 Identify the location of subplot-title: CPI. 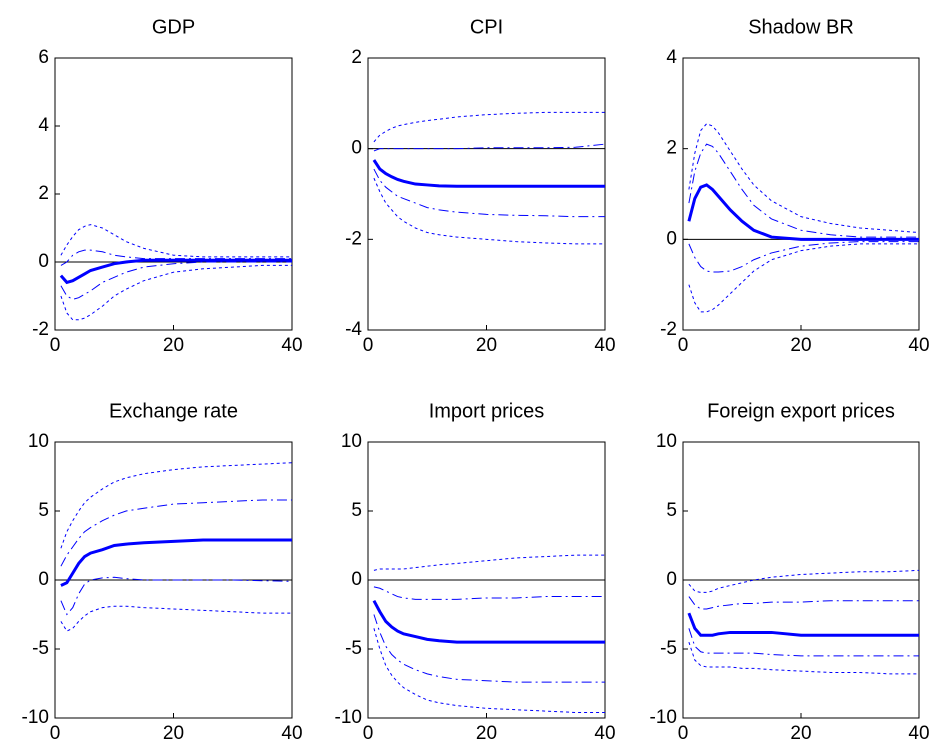
(486, 27).